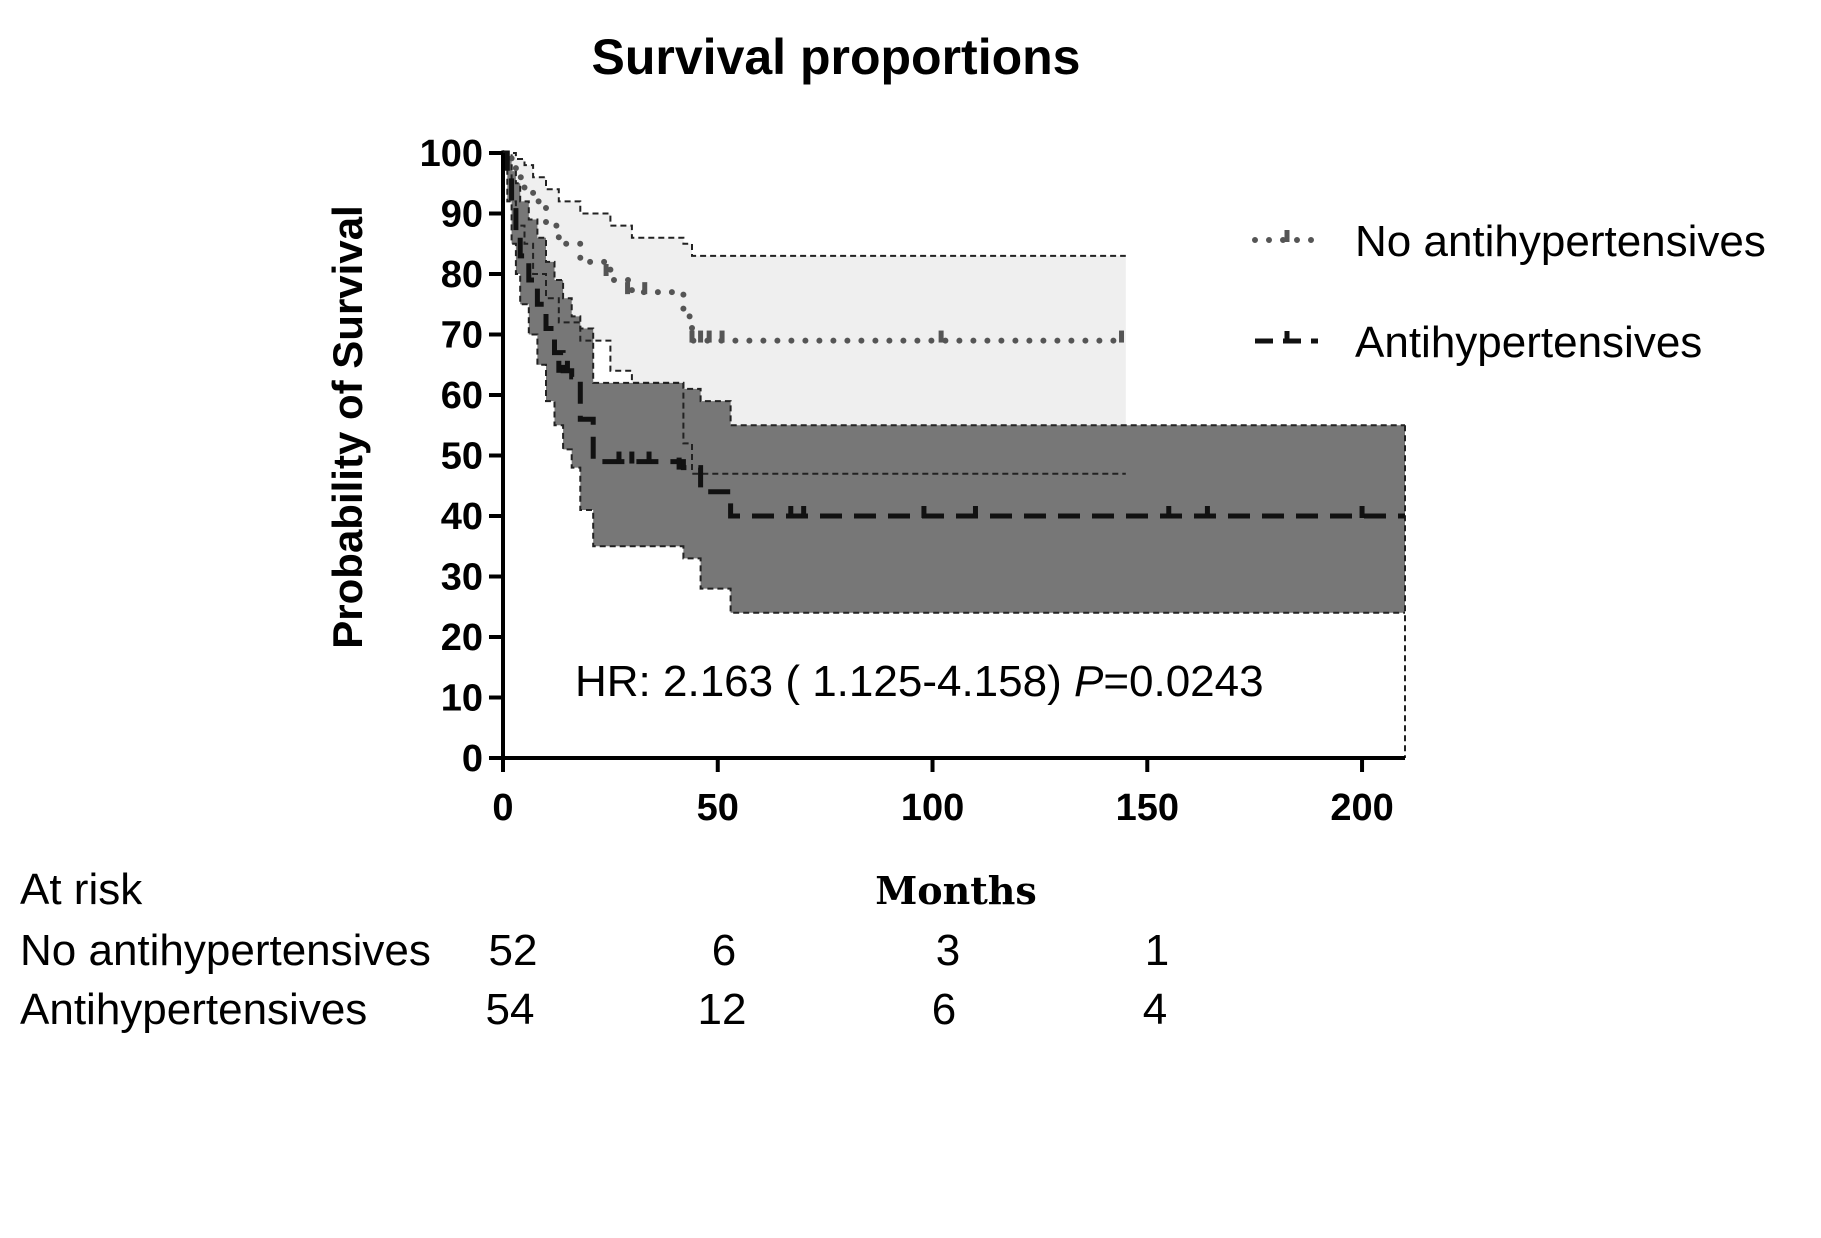 This screenshot has height=1238, width=1821. What do you see at coordinates (462, 336) in the screenshot?
I see `y-tick-label: 70` at bounding box center [462, 336].